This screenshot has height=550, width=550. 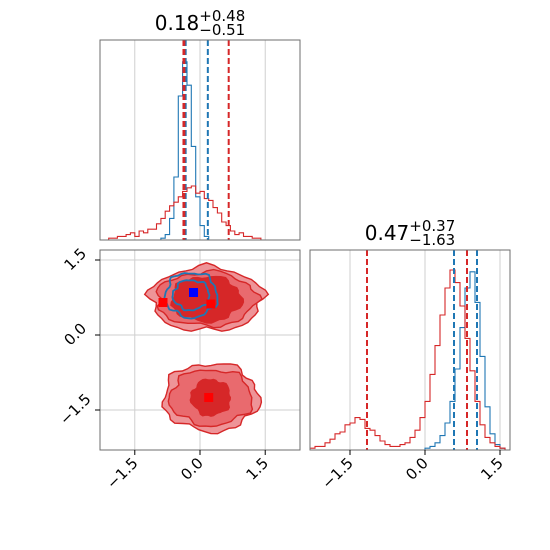 I want to click on right-title: 0.47+0.37 −1.63, so click(x=410, y=233).